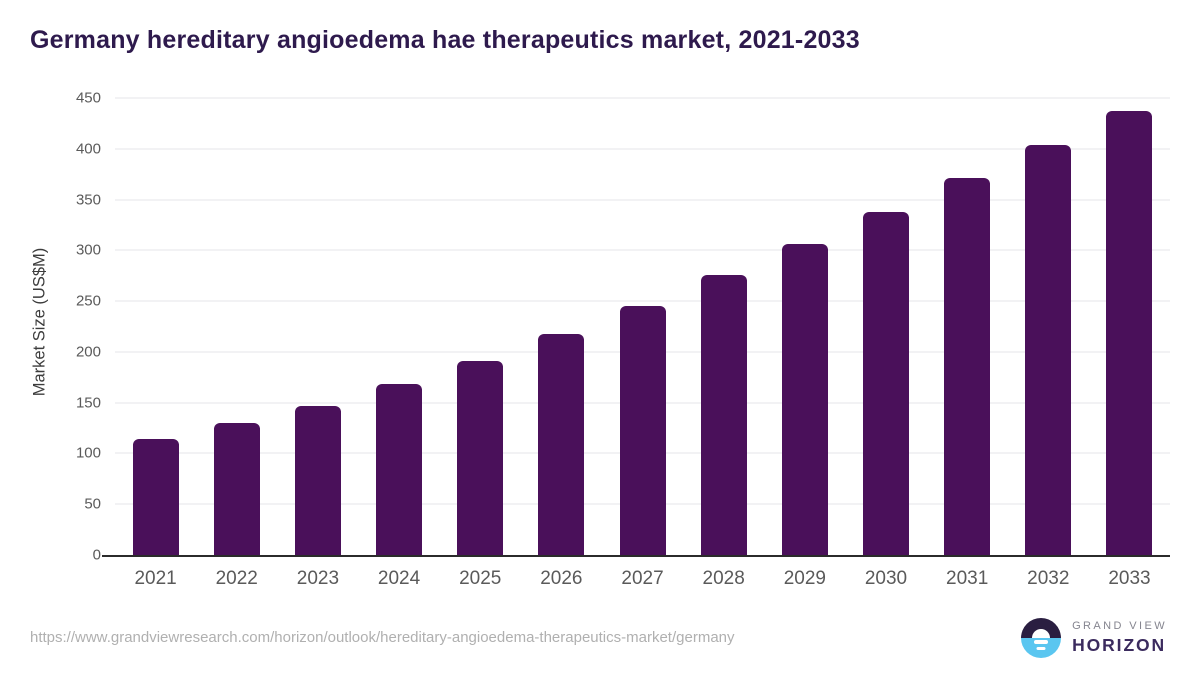 Image resolution: width=1200 pixels, height=675 pixels. Describe the element at coordinates (88, 250) in the screenshot. I see `y-axis-tick-label: 300` at that location.